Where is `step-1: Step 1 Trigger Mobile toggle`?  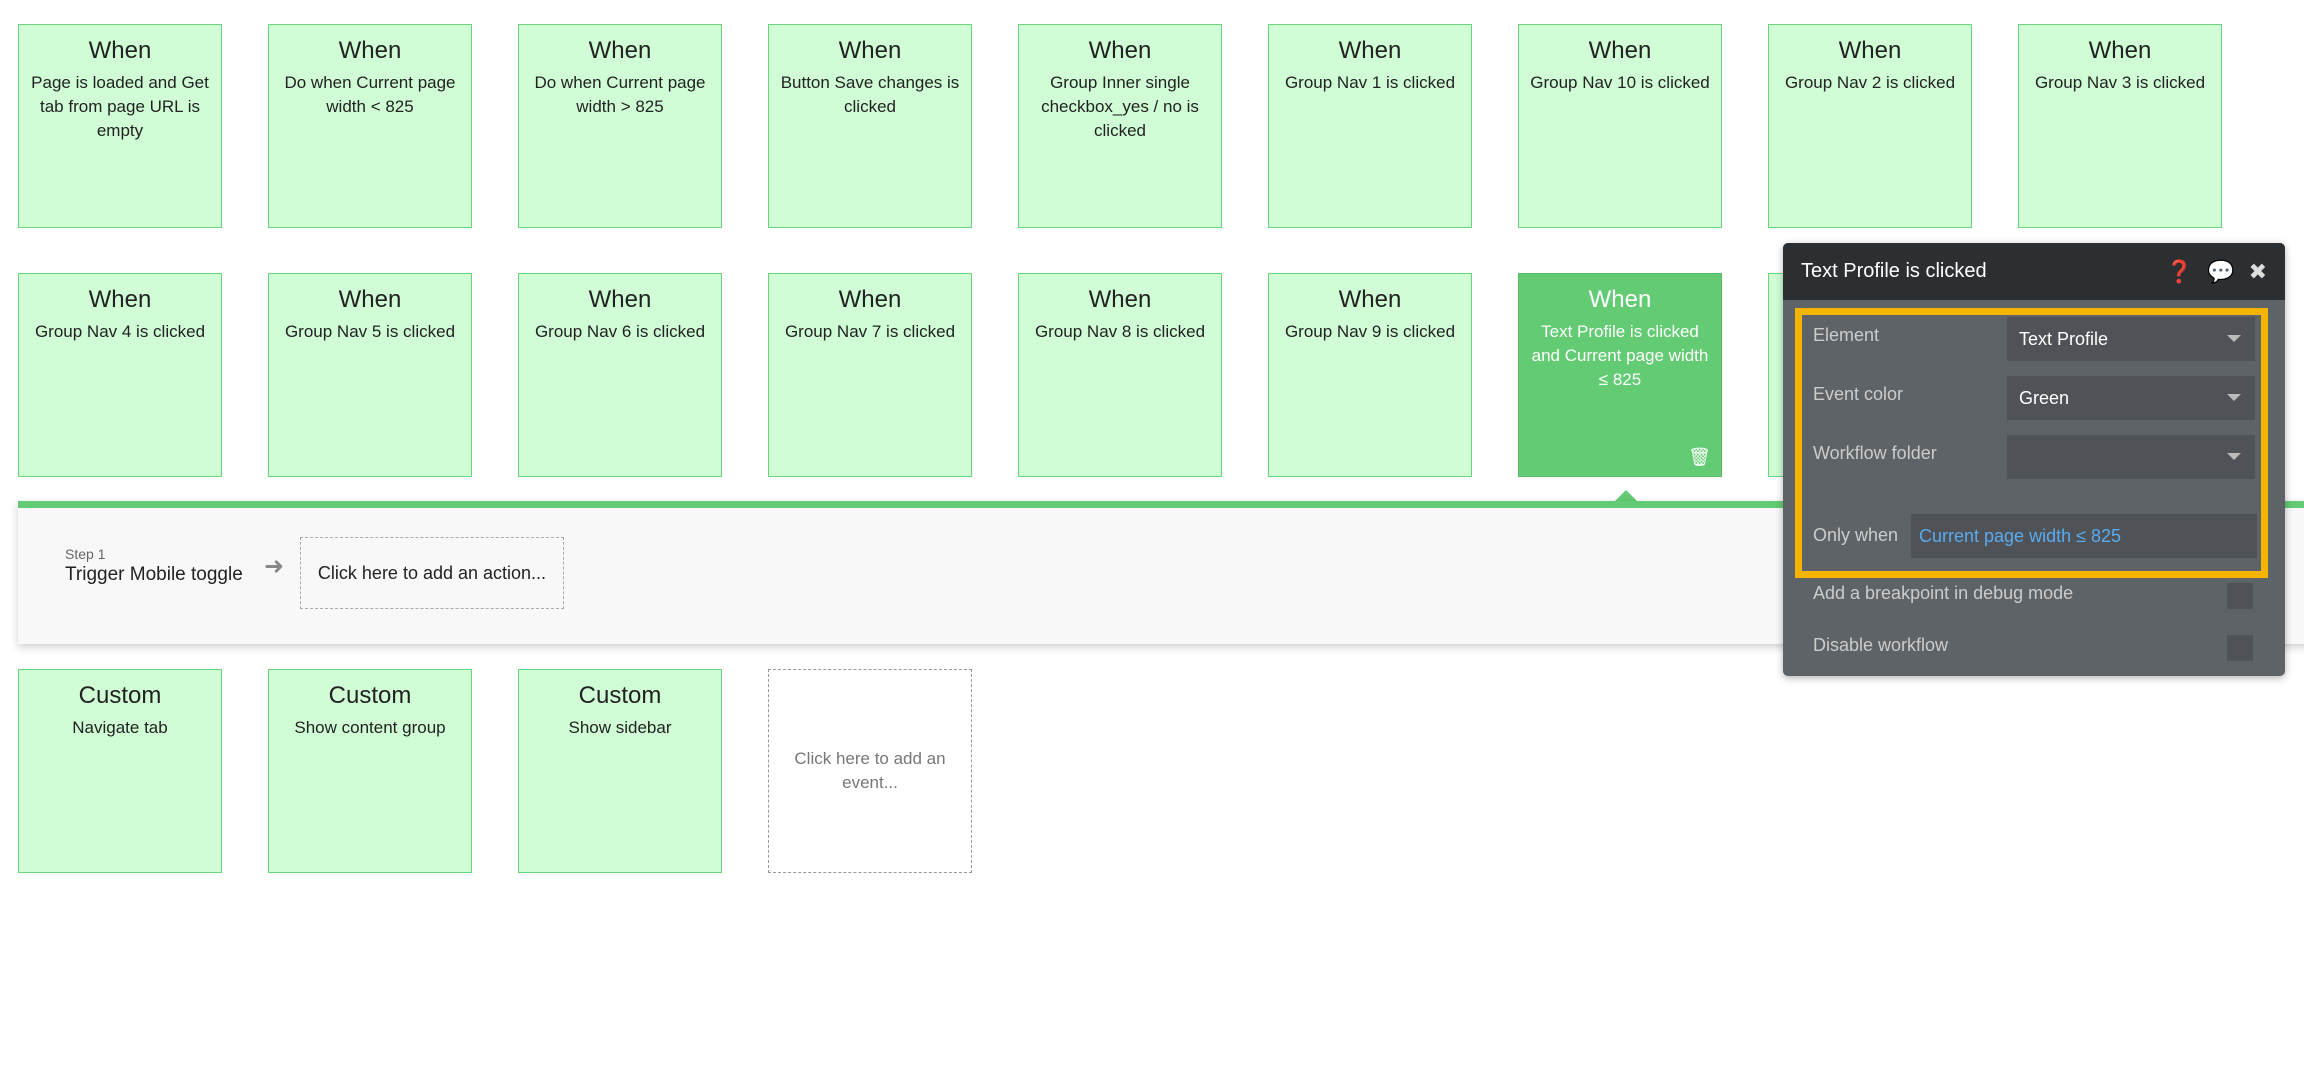 step-1: Step 1 Trigger Mobile toggle is located at coordinates (154, 566).